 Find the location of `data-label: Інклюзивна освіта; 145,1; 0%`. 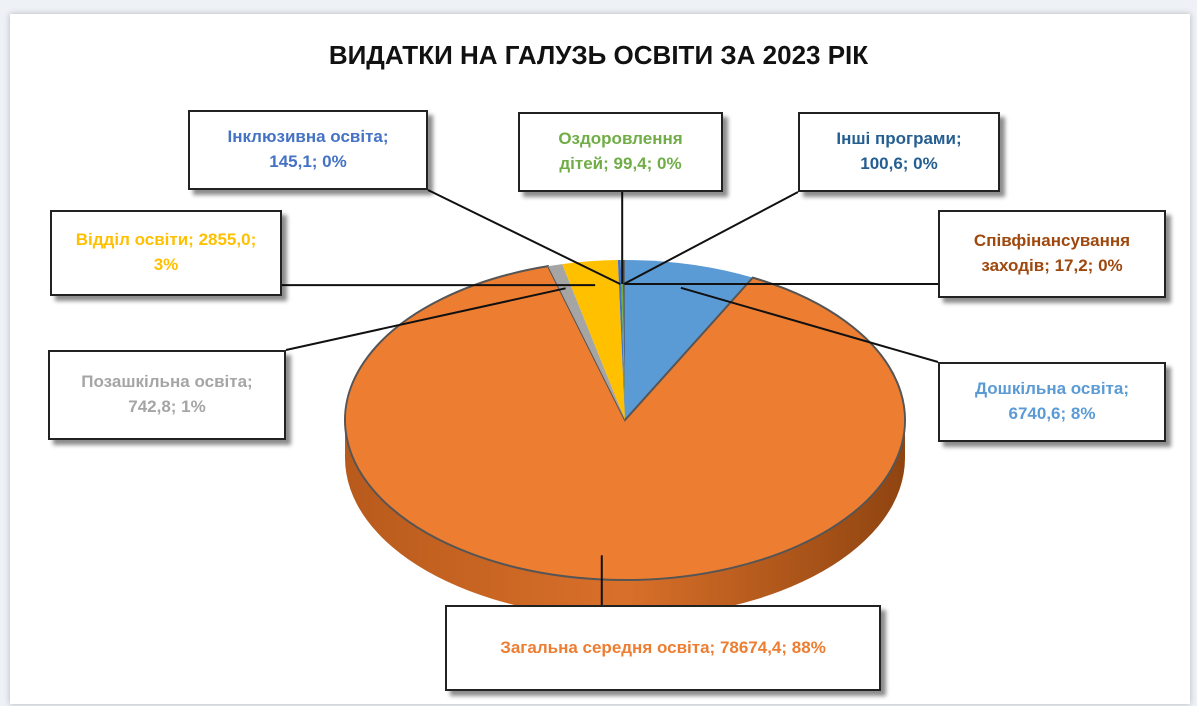

data-label: Інклюзивна освіта; 145,1; 0% is located at coordinates (308, 150).